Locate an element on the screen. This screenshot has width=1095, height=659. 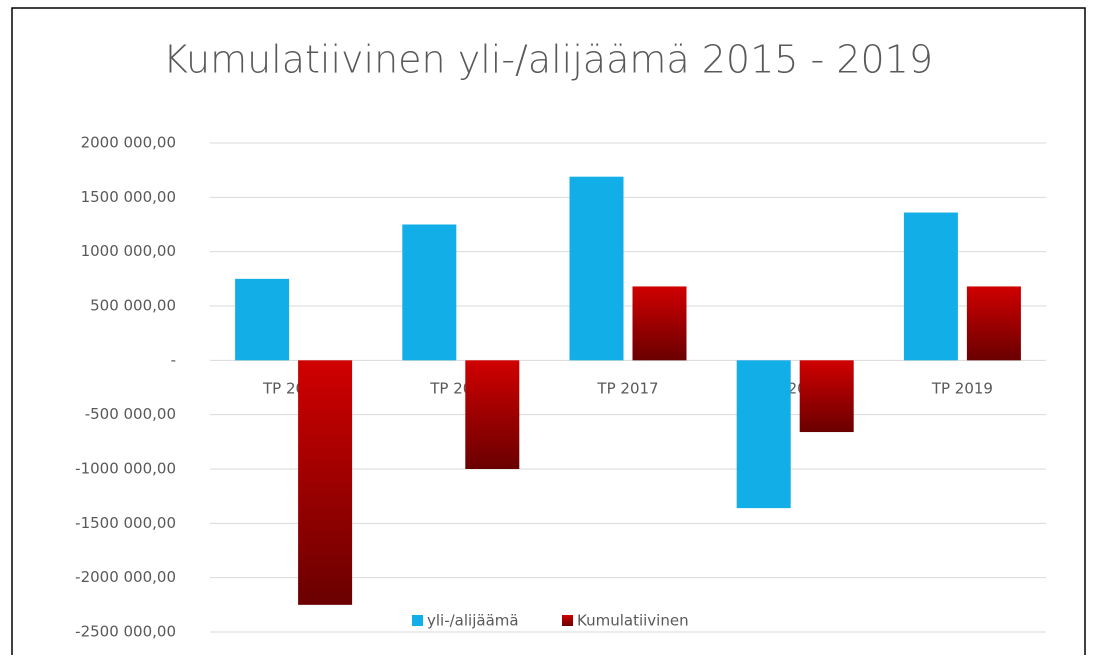
y-tick-label: -2000 000,00 is located at coordinates (125, 577).